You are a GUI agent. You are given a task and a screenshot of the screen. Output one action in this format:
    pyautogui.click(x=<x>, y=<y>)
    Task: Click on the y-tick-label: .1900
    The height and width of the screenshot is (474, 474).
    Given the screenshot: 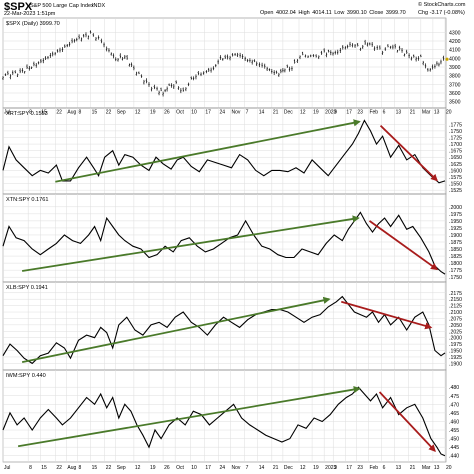 What is the action you would take?
    pyautogui.click(x=455, y=364)
    